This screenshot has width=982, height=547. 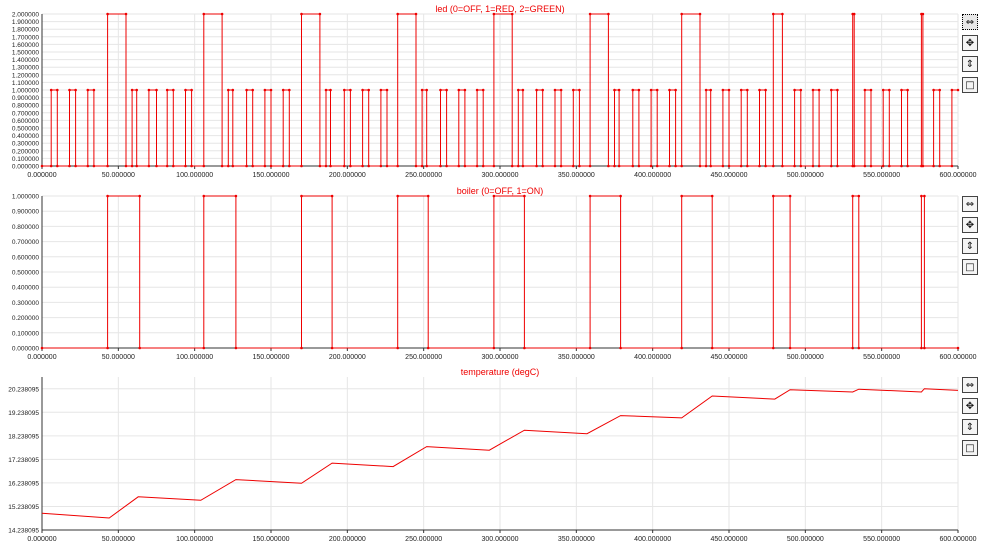 I want to click on y-tick-label: 16.238095, so click(x=23, y=483).